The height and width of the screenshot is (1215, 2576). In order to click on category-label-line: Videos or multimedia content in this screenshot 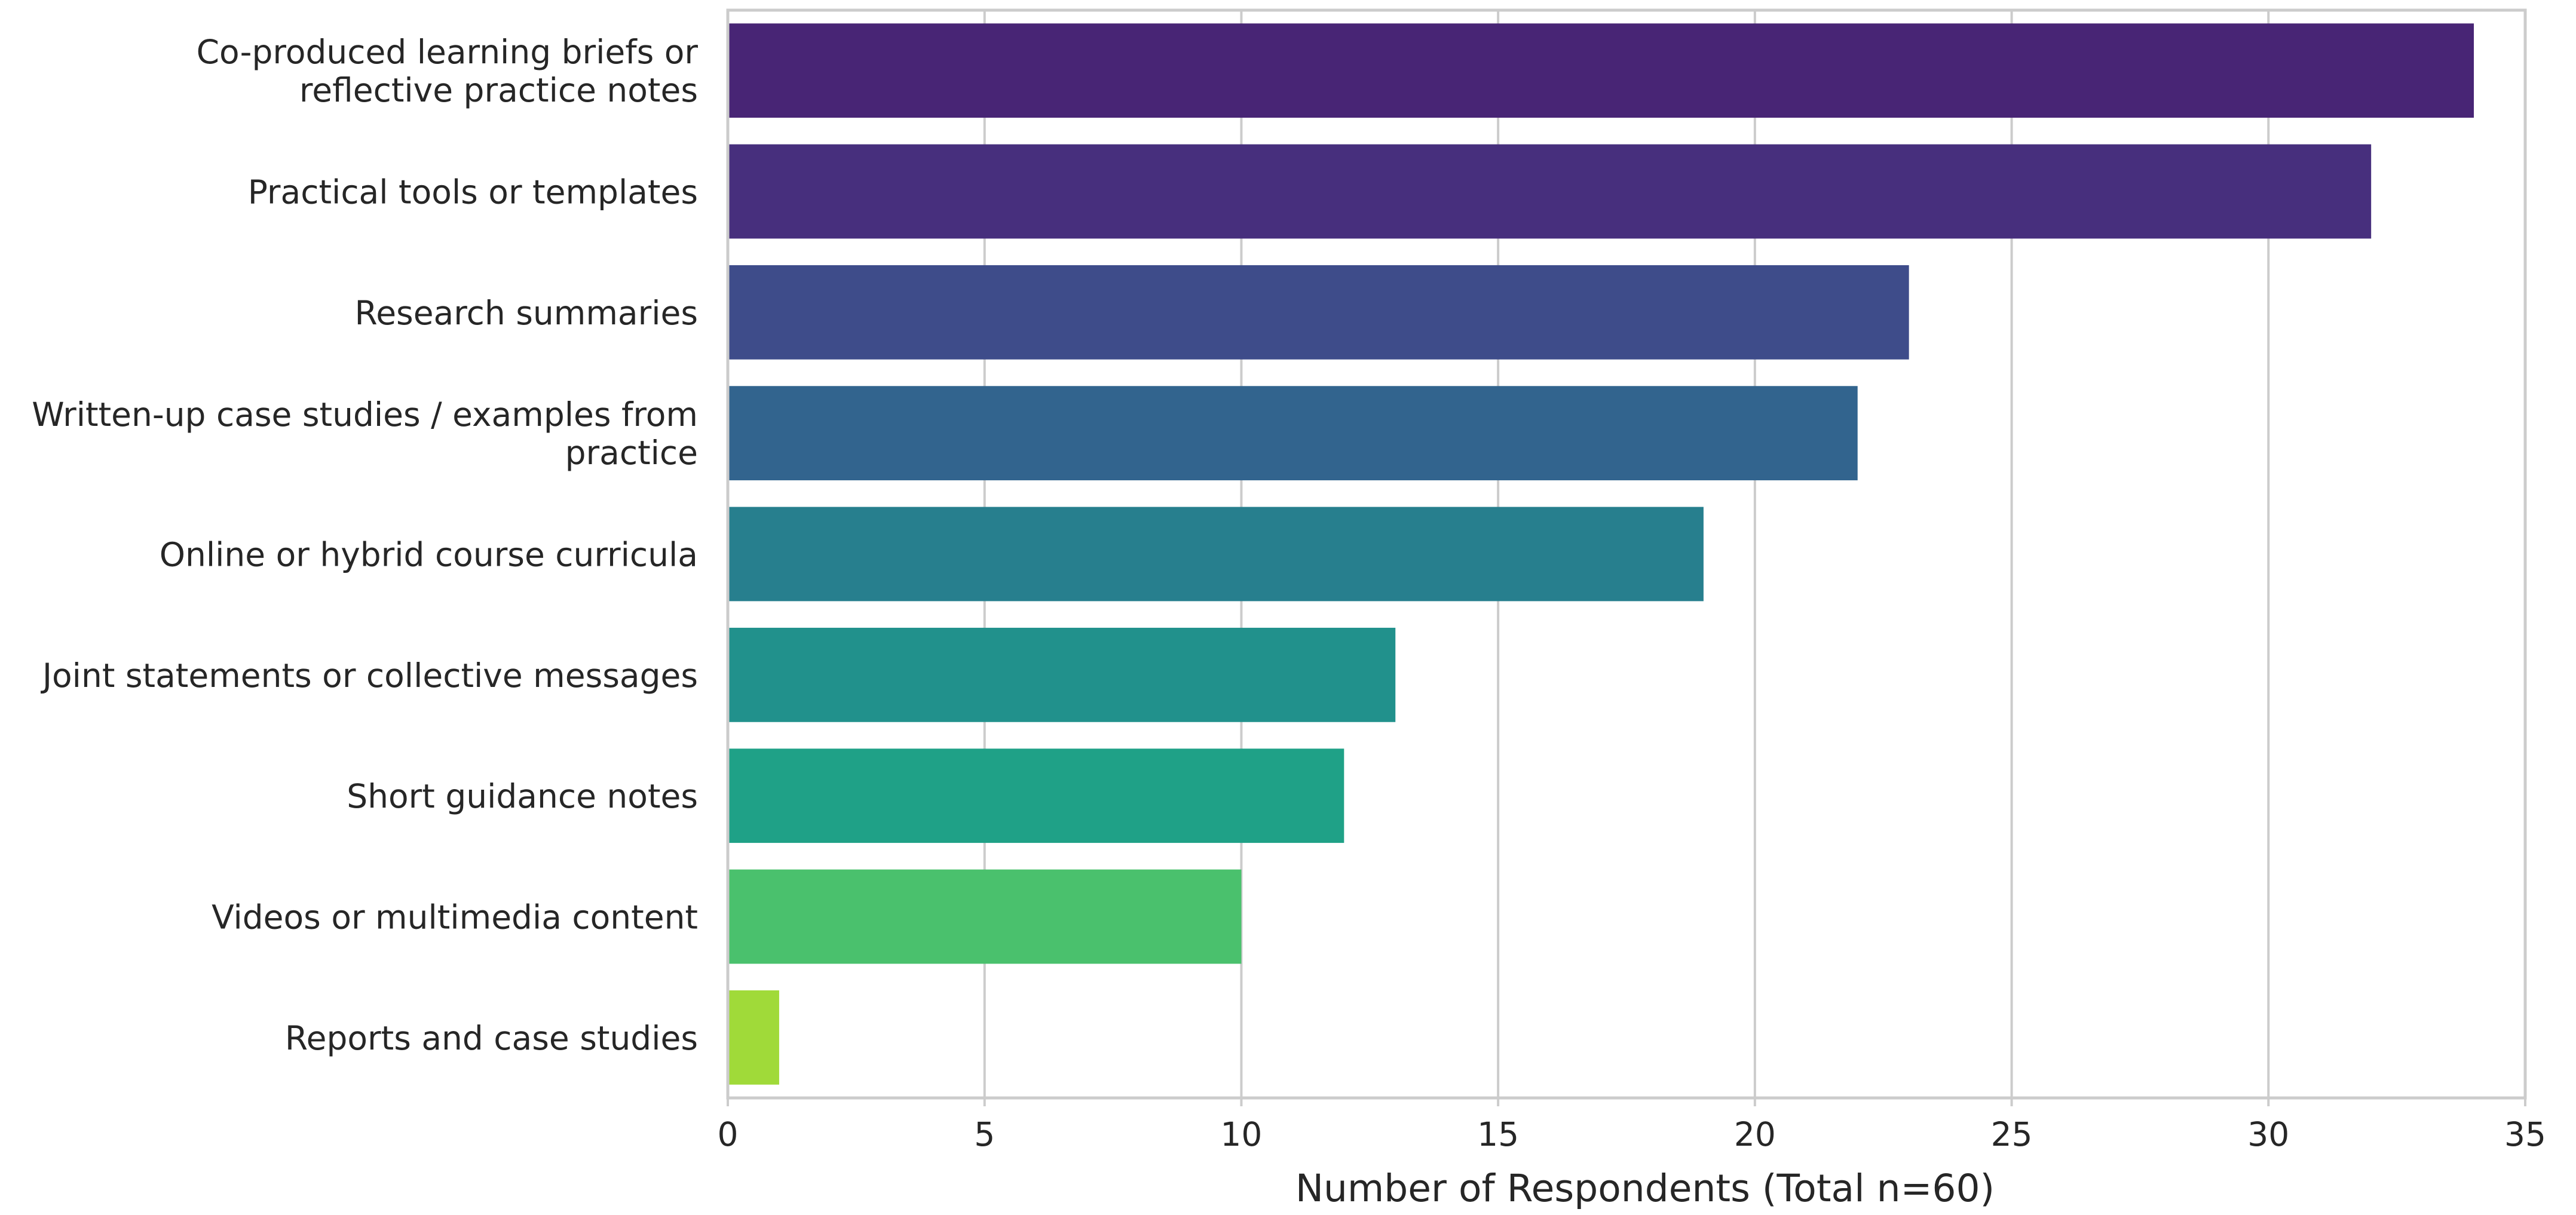, I will do `click(455, 918)`.